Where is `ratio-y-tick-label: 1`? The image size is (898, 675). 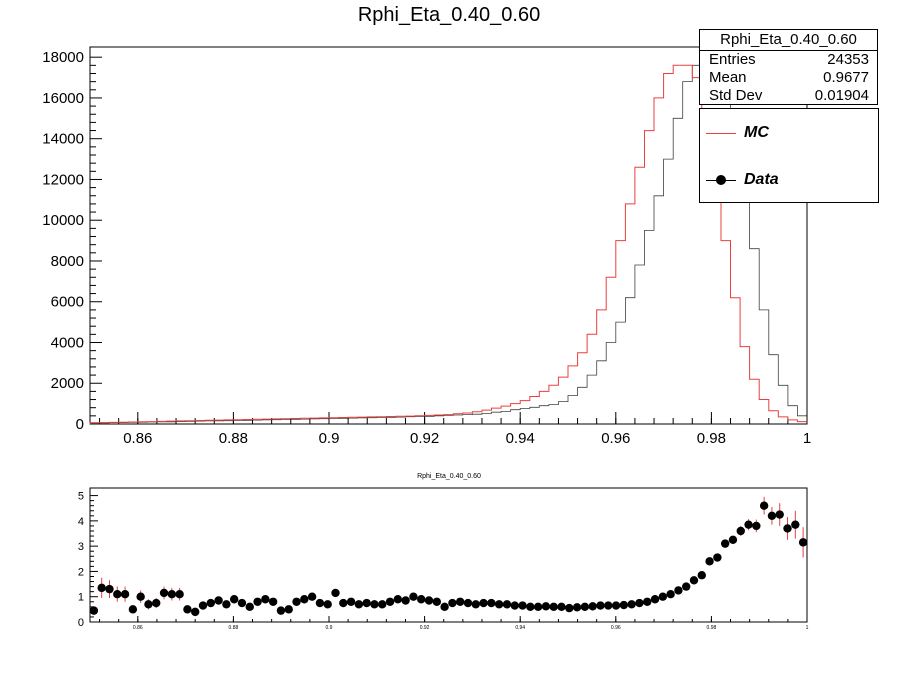 ratio-y-tick-label: 1 is located at coordinates (81, 598).